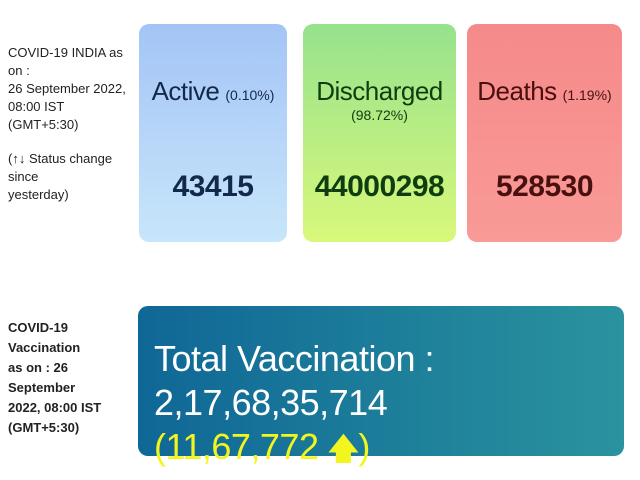 The image size is (640, 480). I want to click on discharged-value: 44000298, so click(379, 186).